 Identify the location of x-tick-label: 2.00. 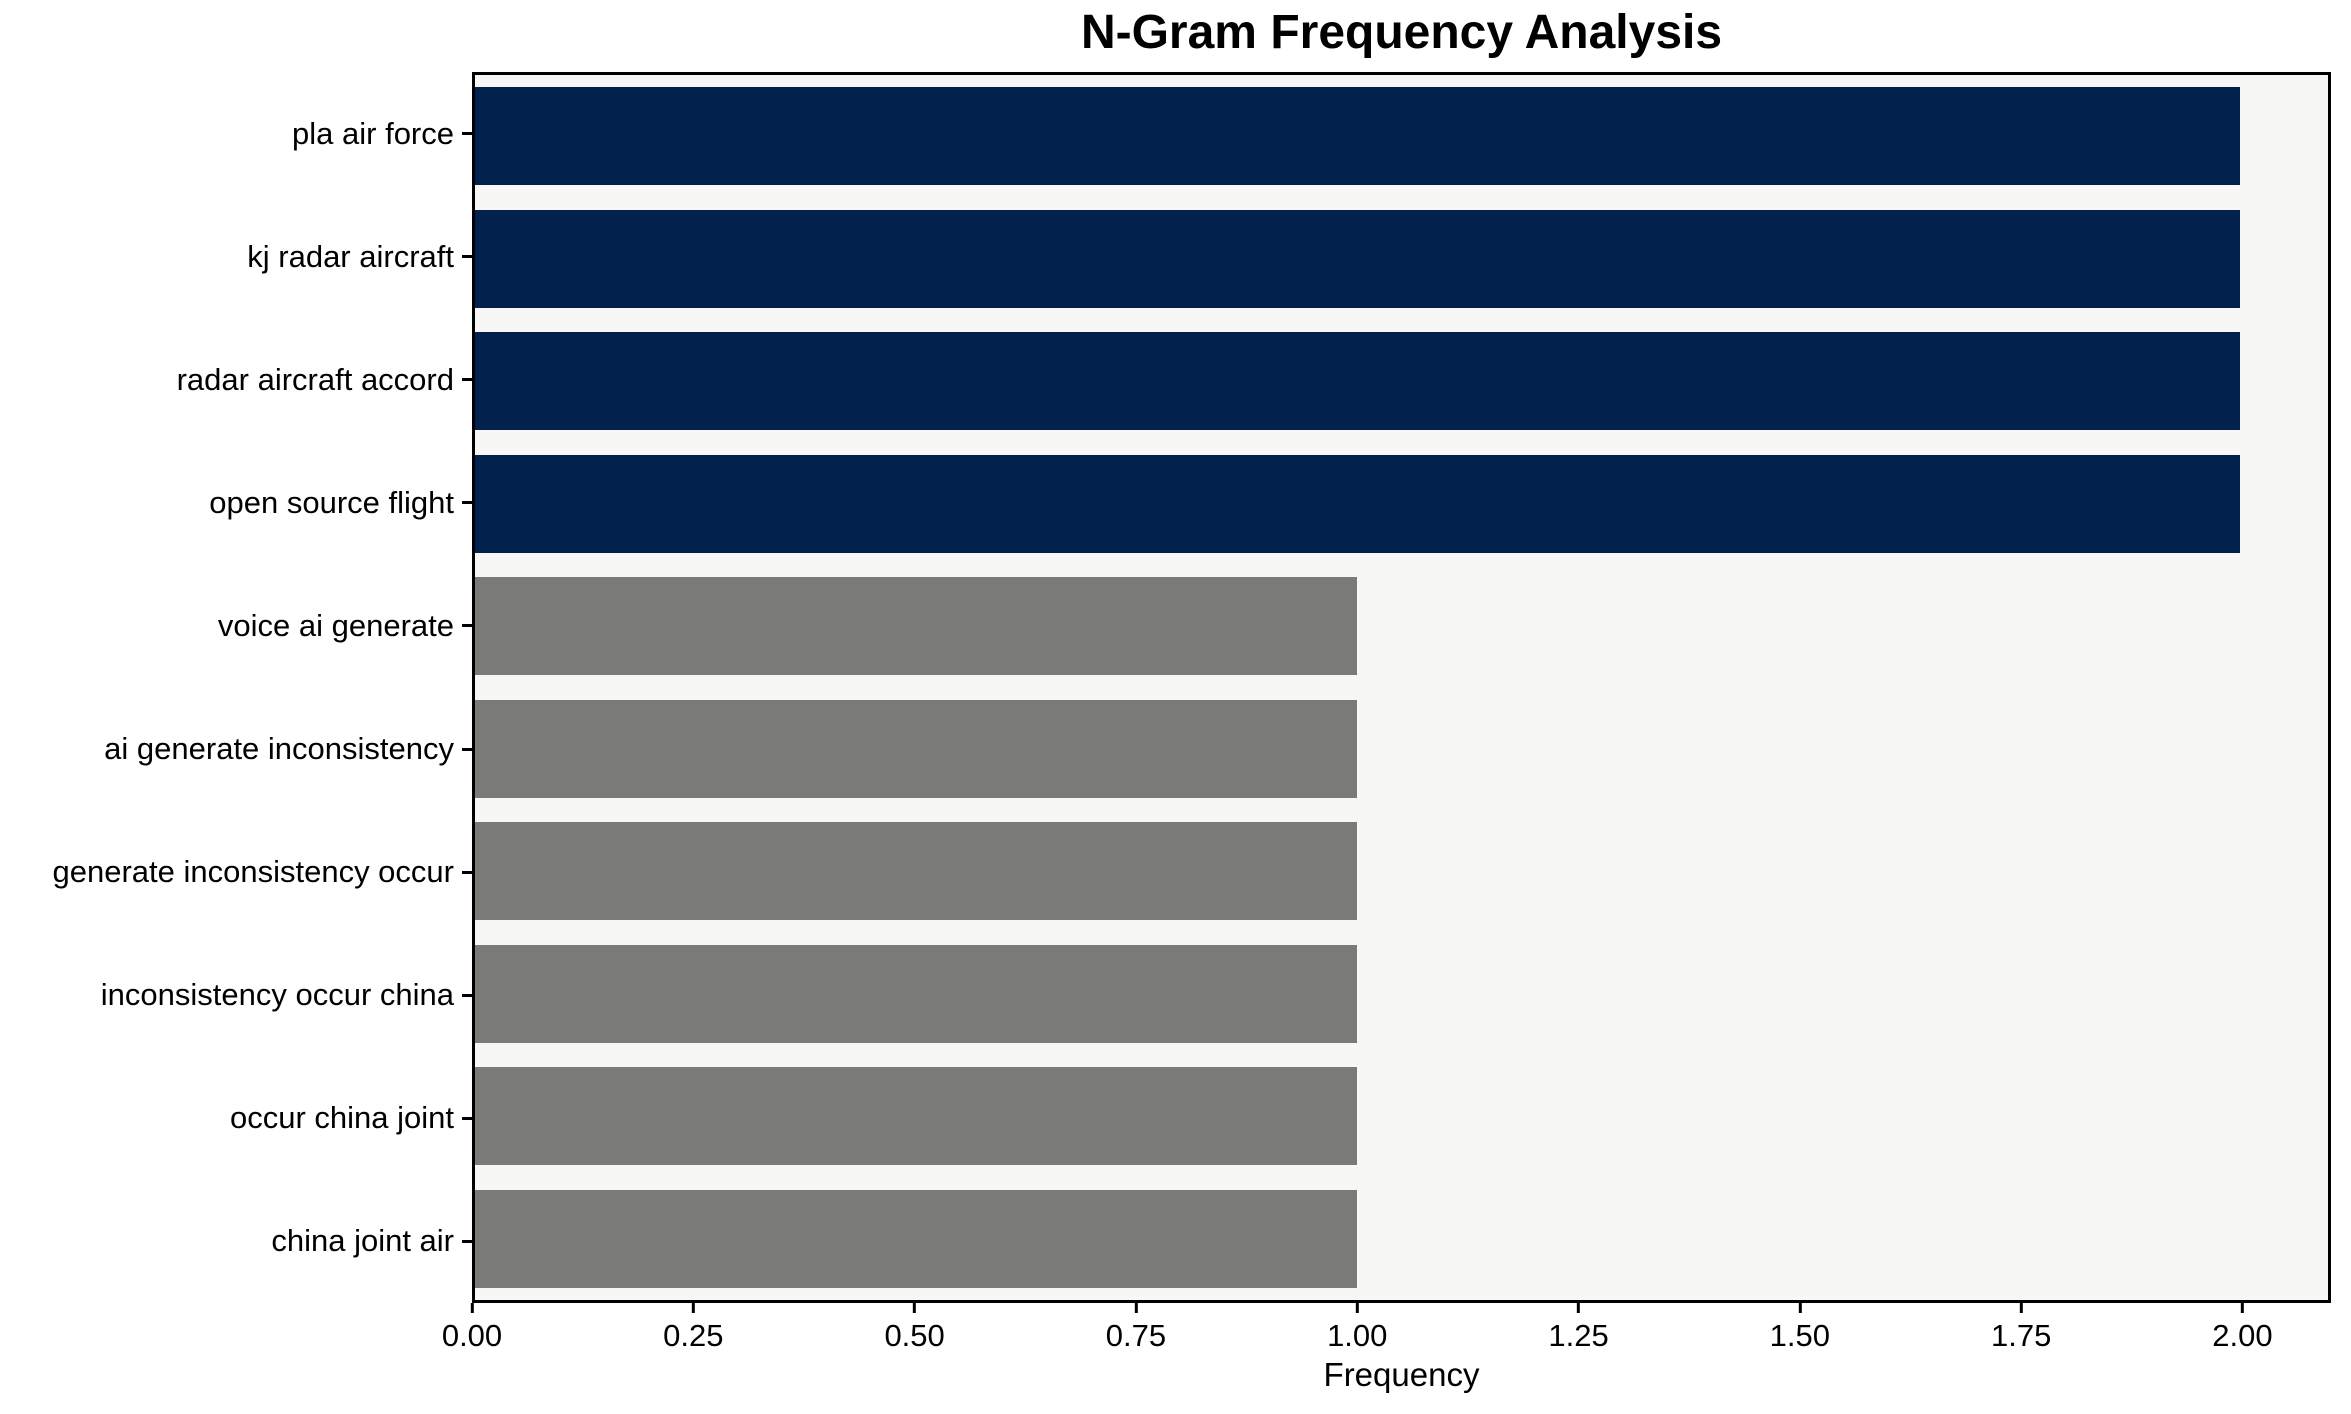
(2242, 1335).